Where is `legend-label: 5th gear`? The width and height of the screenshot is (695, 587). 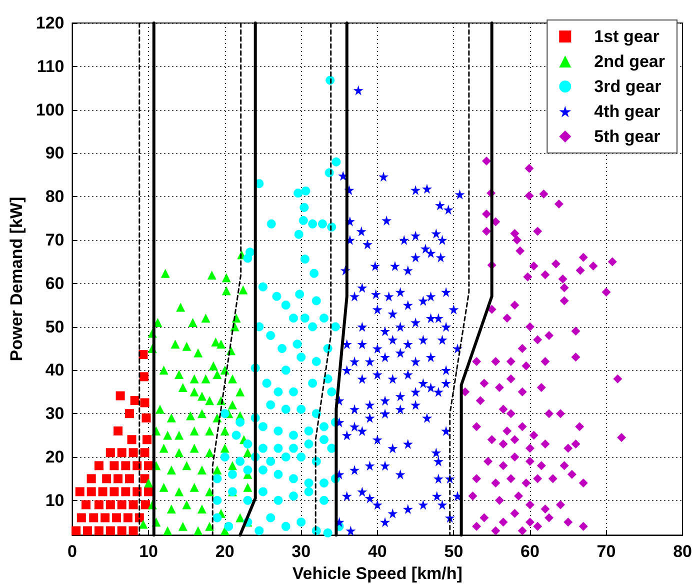
legend-label: 5th gear is located at coordinates (627, 136).